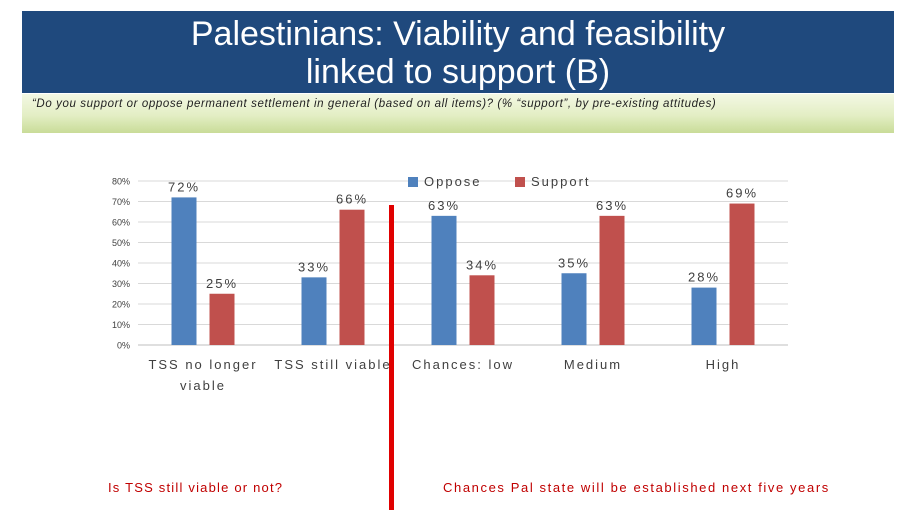 This screenshot has height=519, width=907. Describe the element at coordinates (121, 325) in the screenshot. I see `y-tick-label: 10%` at that location.